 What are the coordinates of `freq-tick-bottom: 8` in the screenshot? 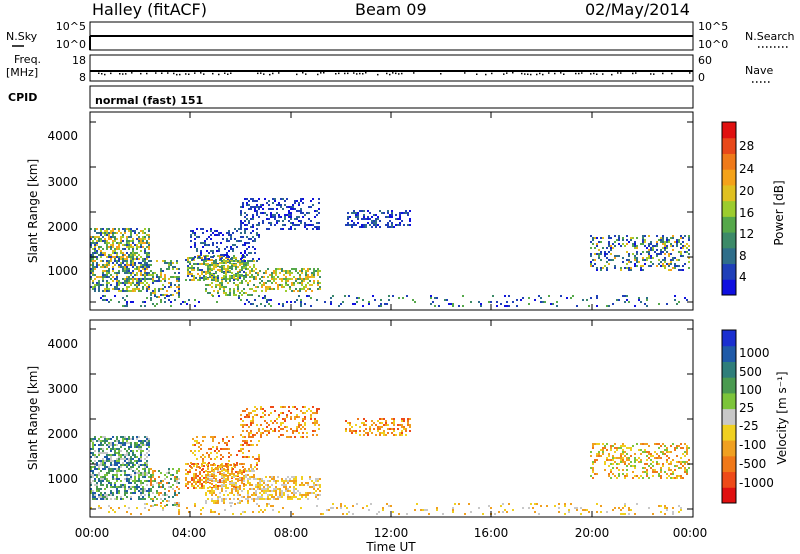 It's located at (82, 77).